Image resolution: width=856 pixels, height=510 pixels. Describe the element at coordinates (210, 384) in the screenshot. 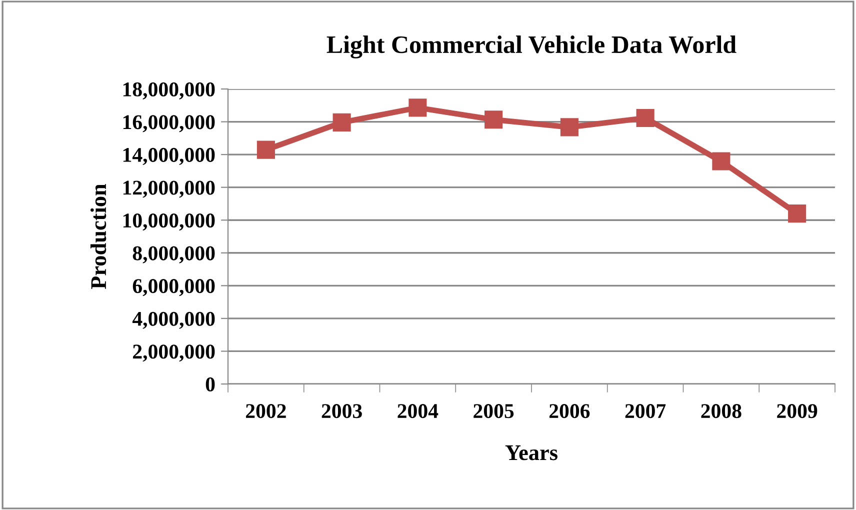

I see `y-tick-label: 0` at that location.